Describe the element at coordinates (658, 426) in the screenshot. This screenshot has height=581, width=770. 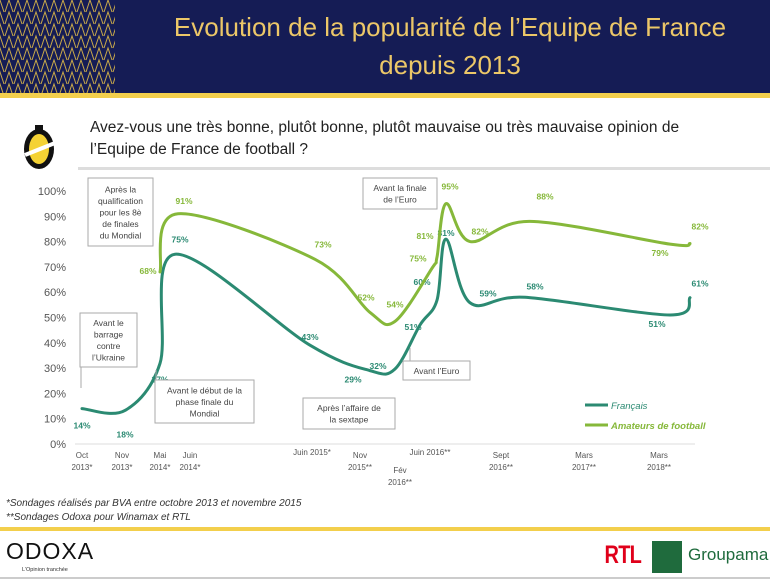
I see `legend-label: Amateurs de football` at that location.